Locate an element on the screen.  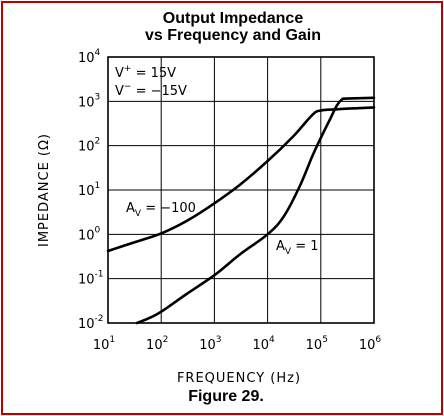
x-axis-label: FREQUENCY (Hz) is located at coordinates (239, 378).